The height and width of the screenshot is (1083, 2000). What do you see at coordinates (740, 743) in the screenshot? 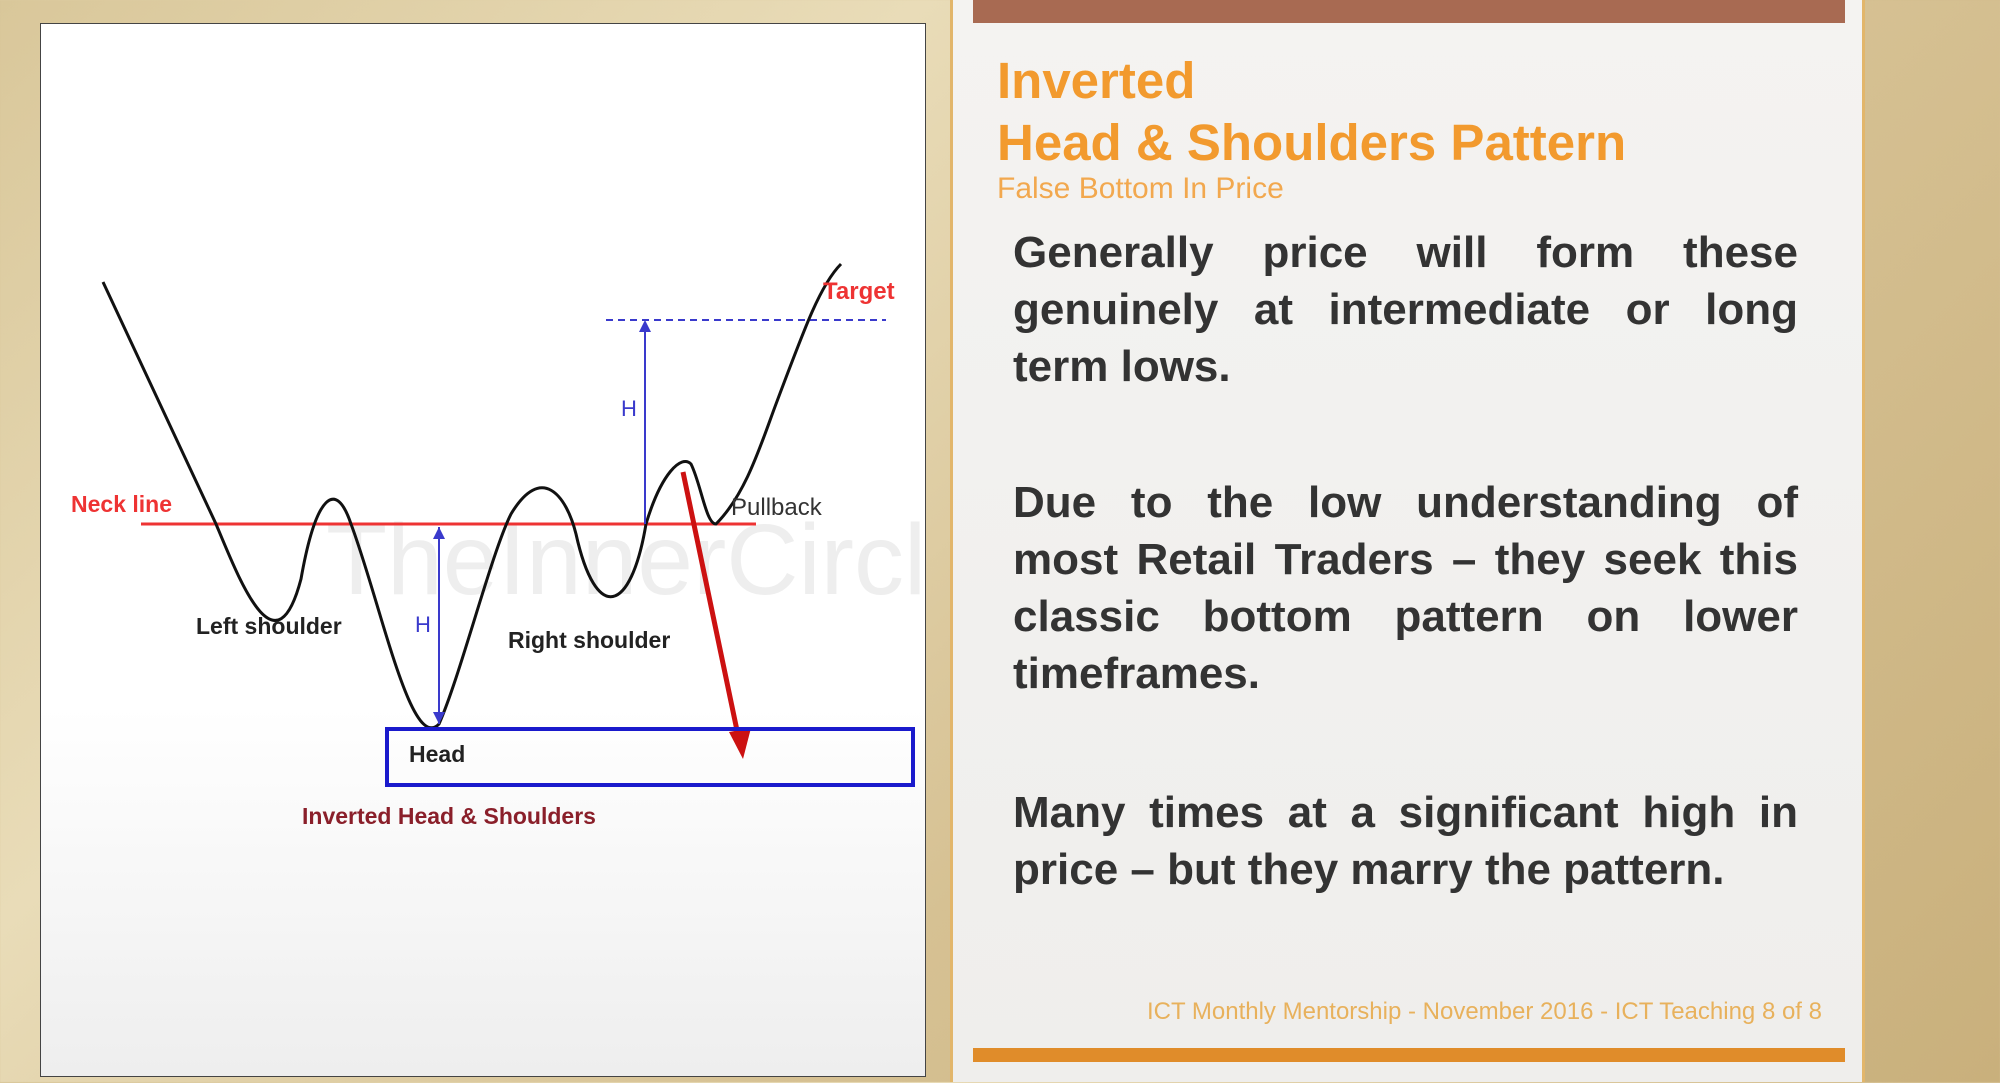
I see `pullback-arrowhead` at bounding box center [740, 743].